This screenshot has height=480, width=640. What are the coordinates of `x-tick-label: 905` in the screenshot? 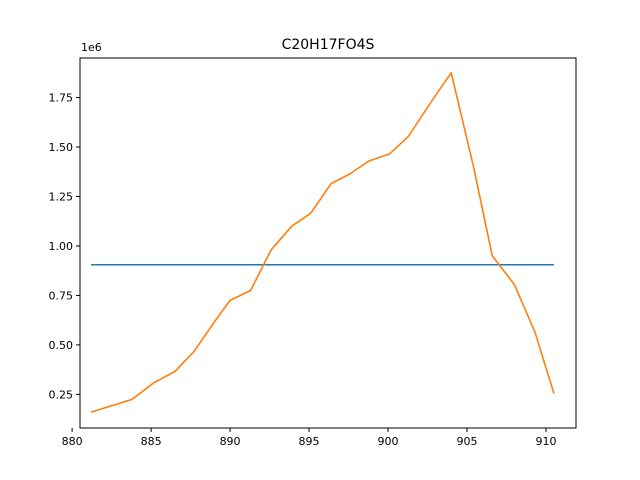 It's located at (467, 441).